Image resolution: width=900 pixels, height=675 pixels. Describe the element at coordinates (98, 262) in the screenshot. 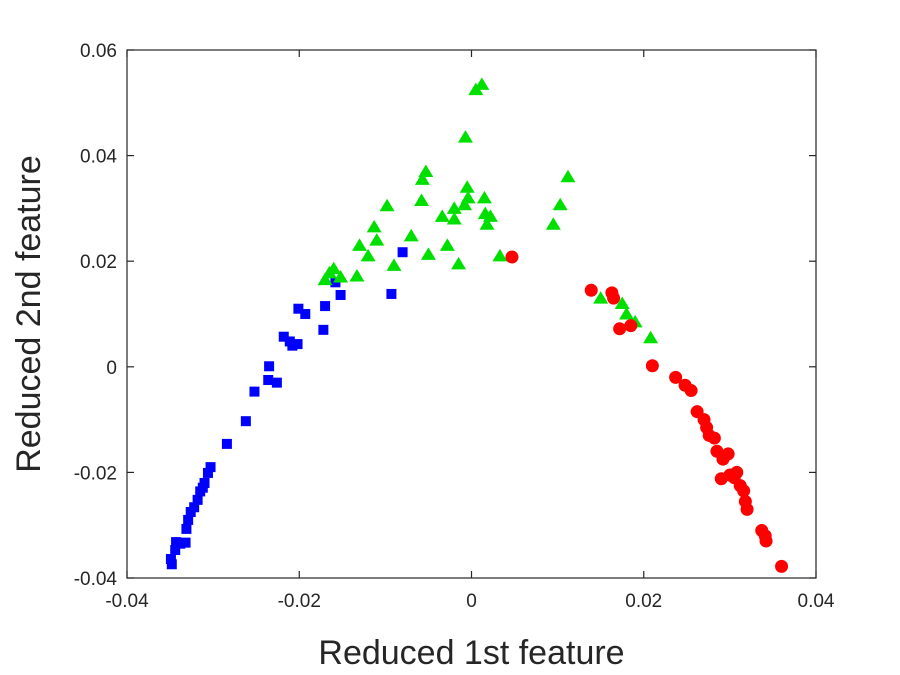

I see `y-tick-label: 0.02` at that location.